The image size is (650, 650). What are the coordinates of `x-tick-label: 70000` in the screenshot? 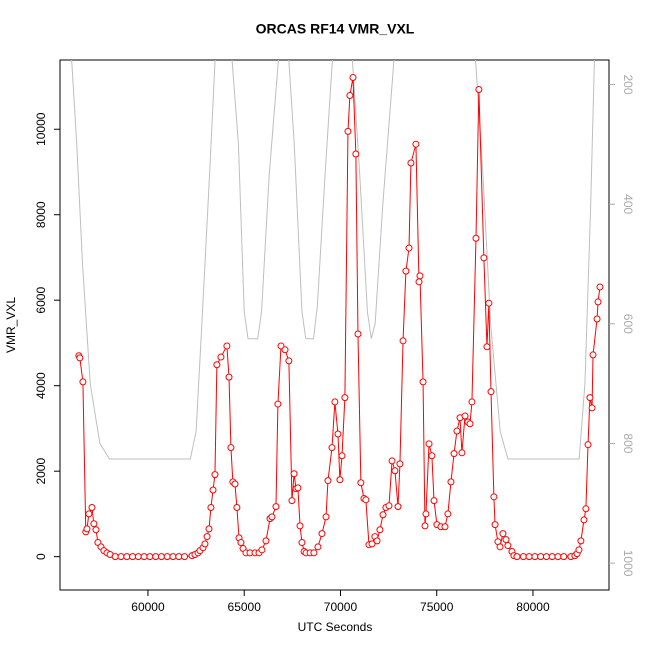 It's located at (341, 607).